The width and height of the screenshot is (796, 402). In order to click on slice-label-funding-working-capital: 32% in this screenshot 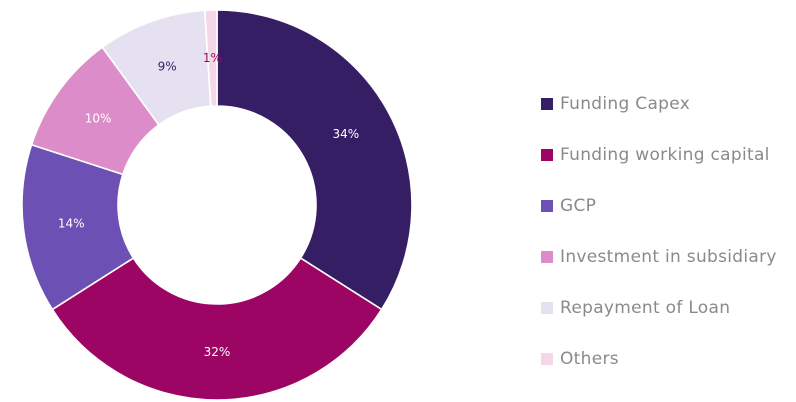, I will do `click(217, 352)`.